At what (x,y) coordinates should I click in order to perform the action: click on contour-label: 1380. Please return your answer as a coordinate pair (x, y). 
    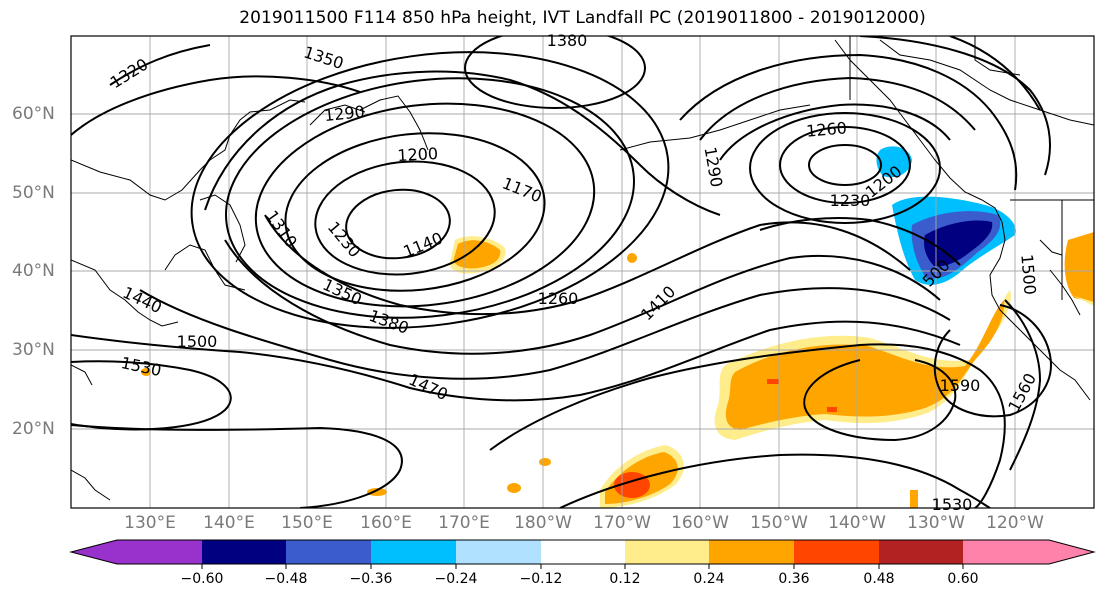
    Looking at the image, I should click on (567, 40).